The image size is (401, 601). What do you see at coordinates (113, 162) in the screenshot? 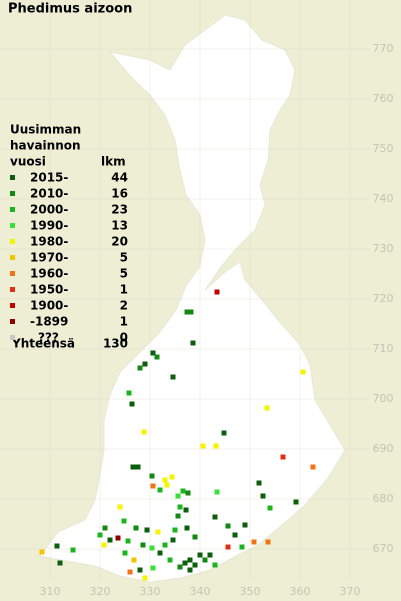
I see `legend-count-heading: lkm` at bounding box center [113, 162].